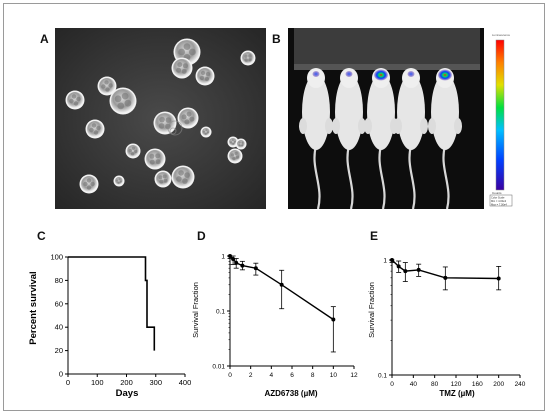  What do you see at coordinates (251, 375) in the screenshot?
I see `x-tick-label: 2` at bounding box center [251, 375].